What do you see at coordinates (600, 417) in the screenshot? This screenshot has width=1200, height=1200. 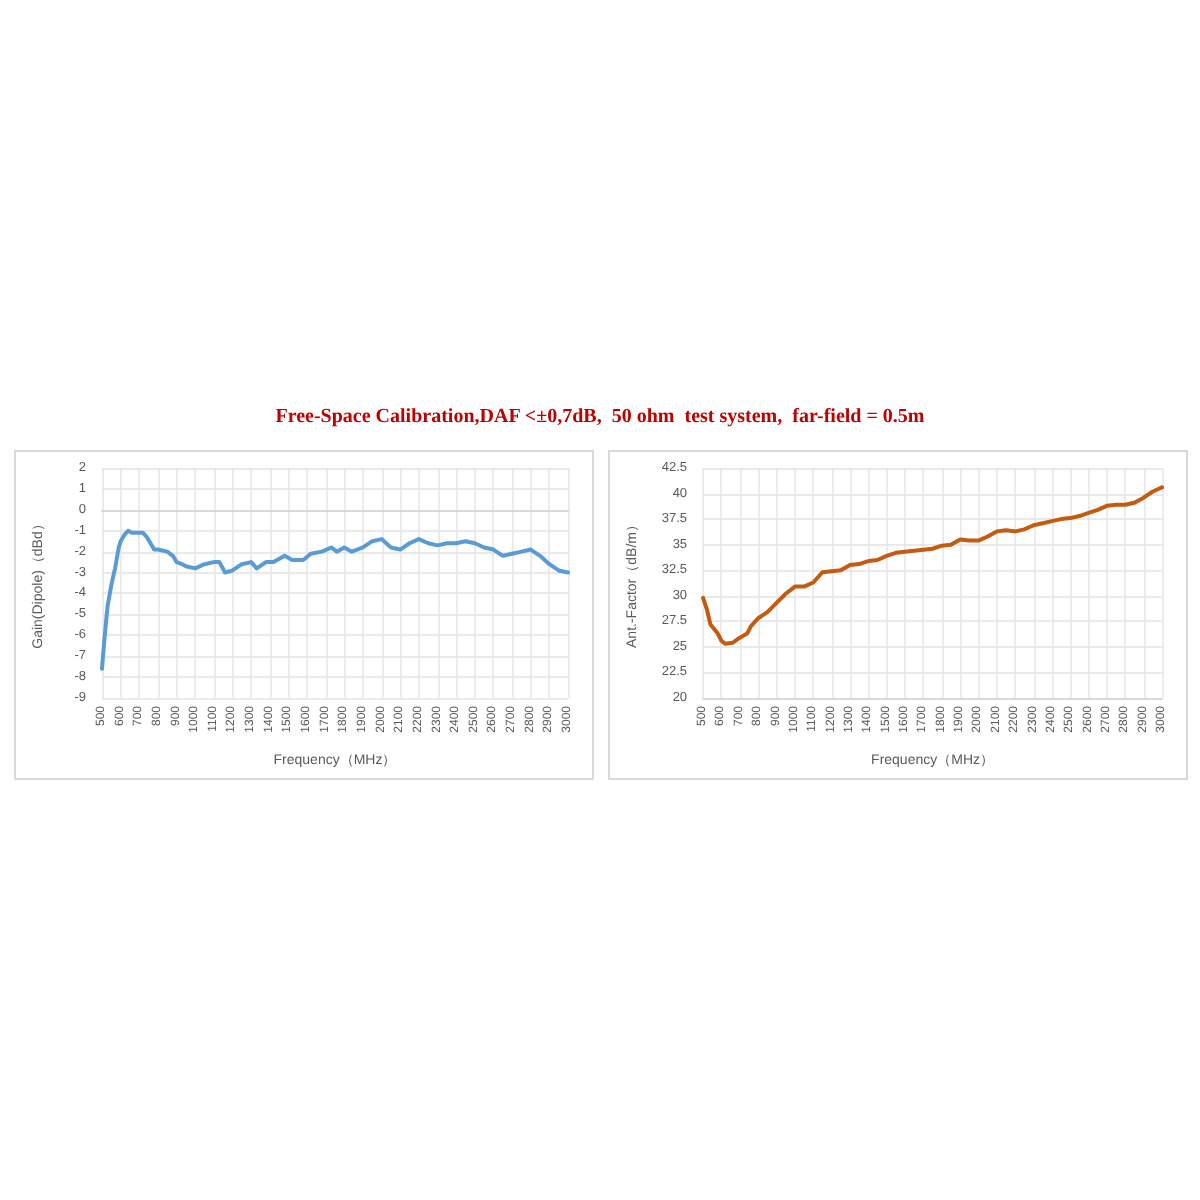 I see `chart-title: Free-Space Calibration,DAF <±0,7dB, 50 ohm test system, far-field = 0.5m` at bounding box center [600, 417].